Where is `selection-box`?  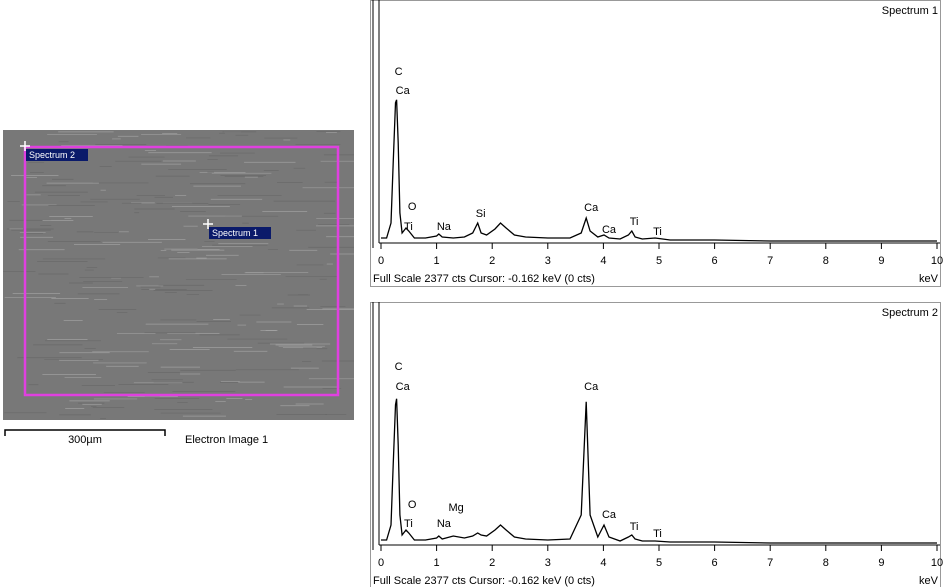 selection-box is located at coordinates (181, 271).